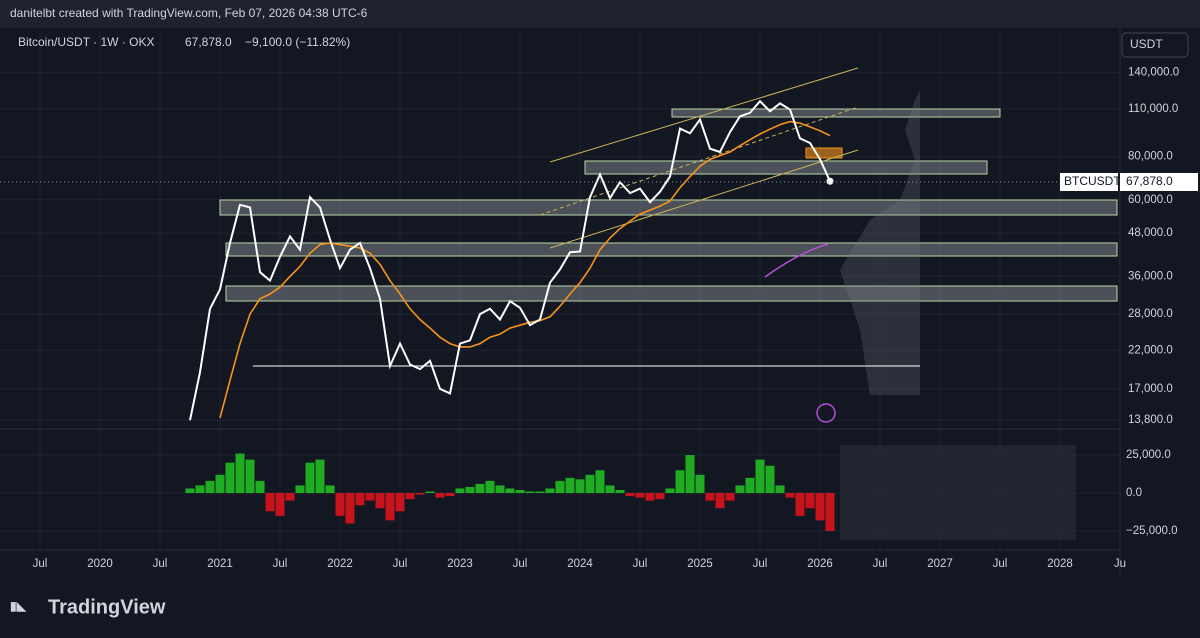 This screenshot has height=638, width=1200. What do you see at coordinates (86, 42) in the screenshot?
I see `legend-symbol: Bitcoin/USDT · 1W · OKX` at bounding box center [86, 42].